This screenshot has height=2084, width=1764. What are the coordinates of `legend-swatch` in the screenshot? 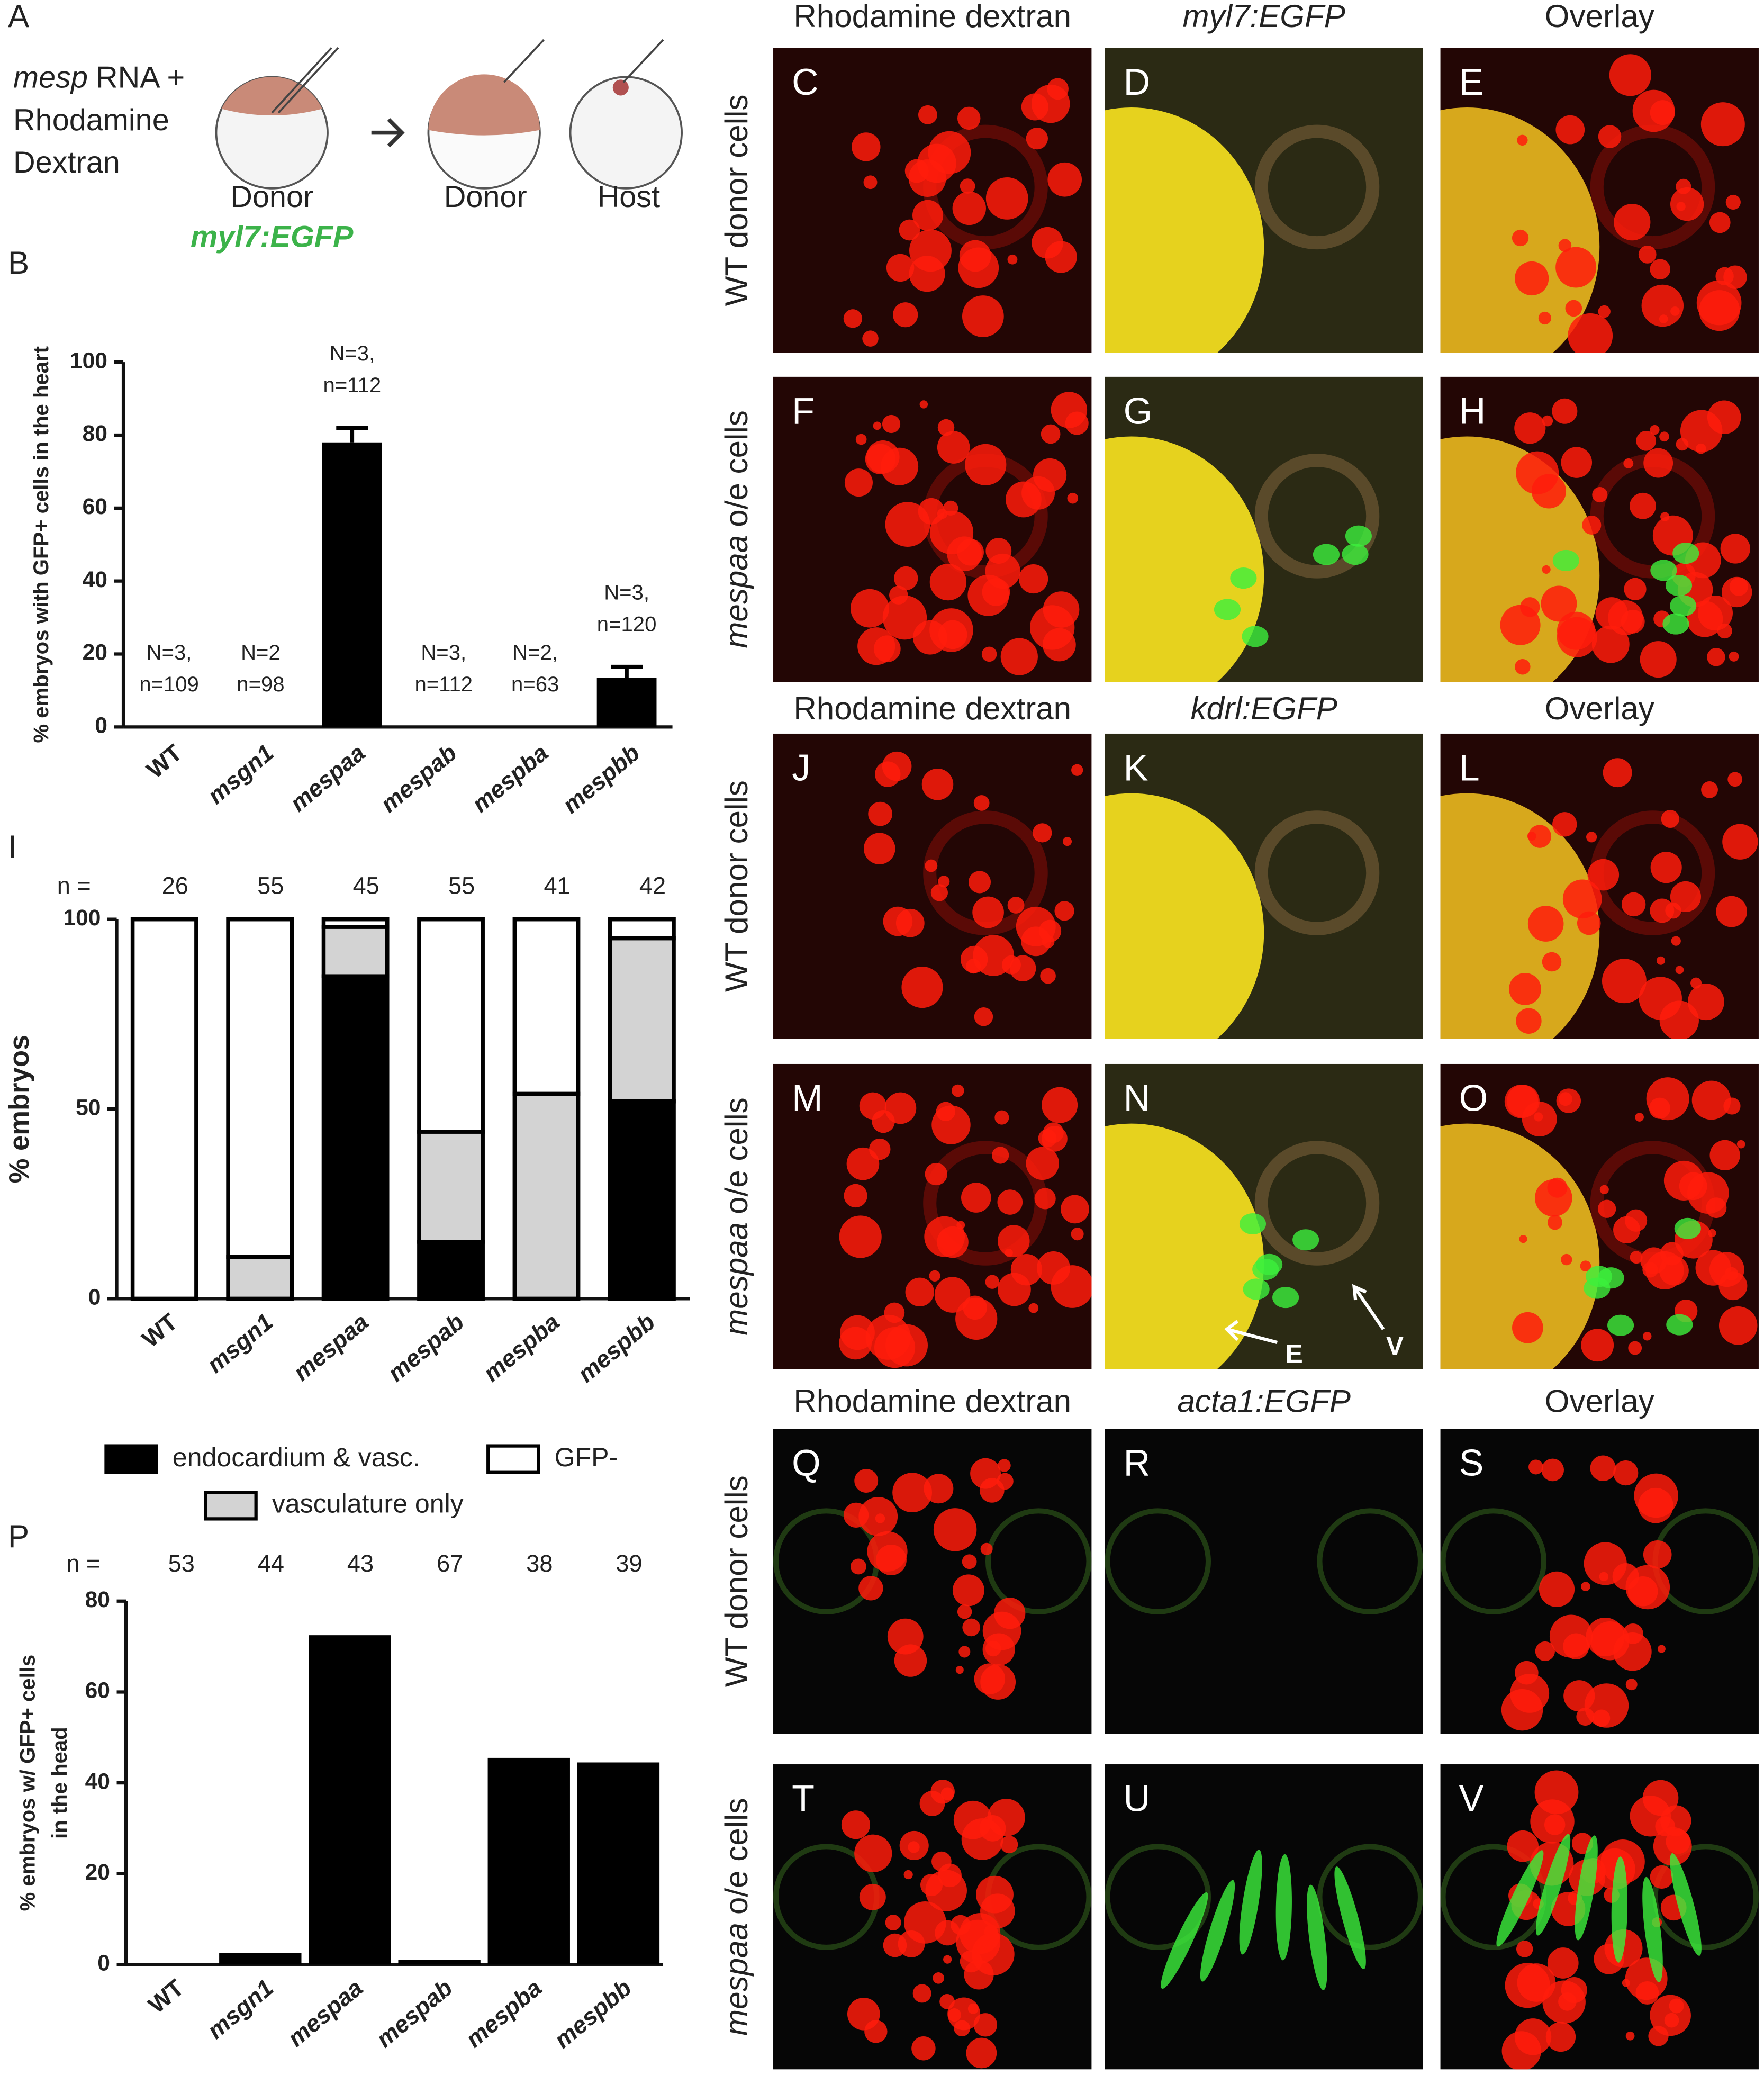 It's located at (231, 1506).